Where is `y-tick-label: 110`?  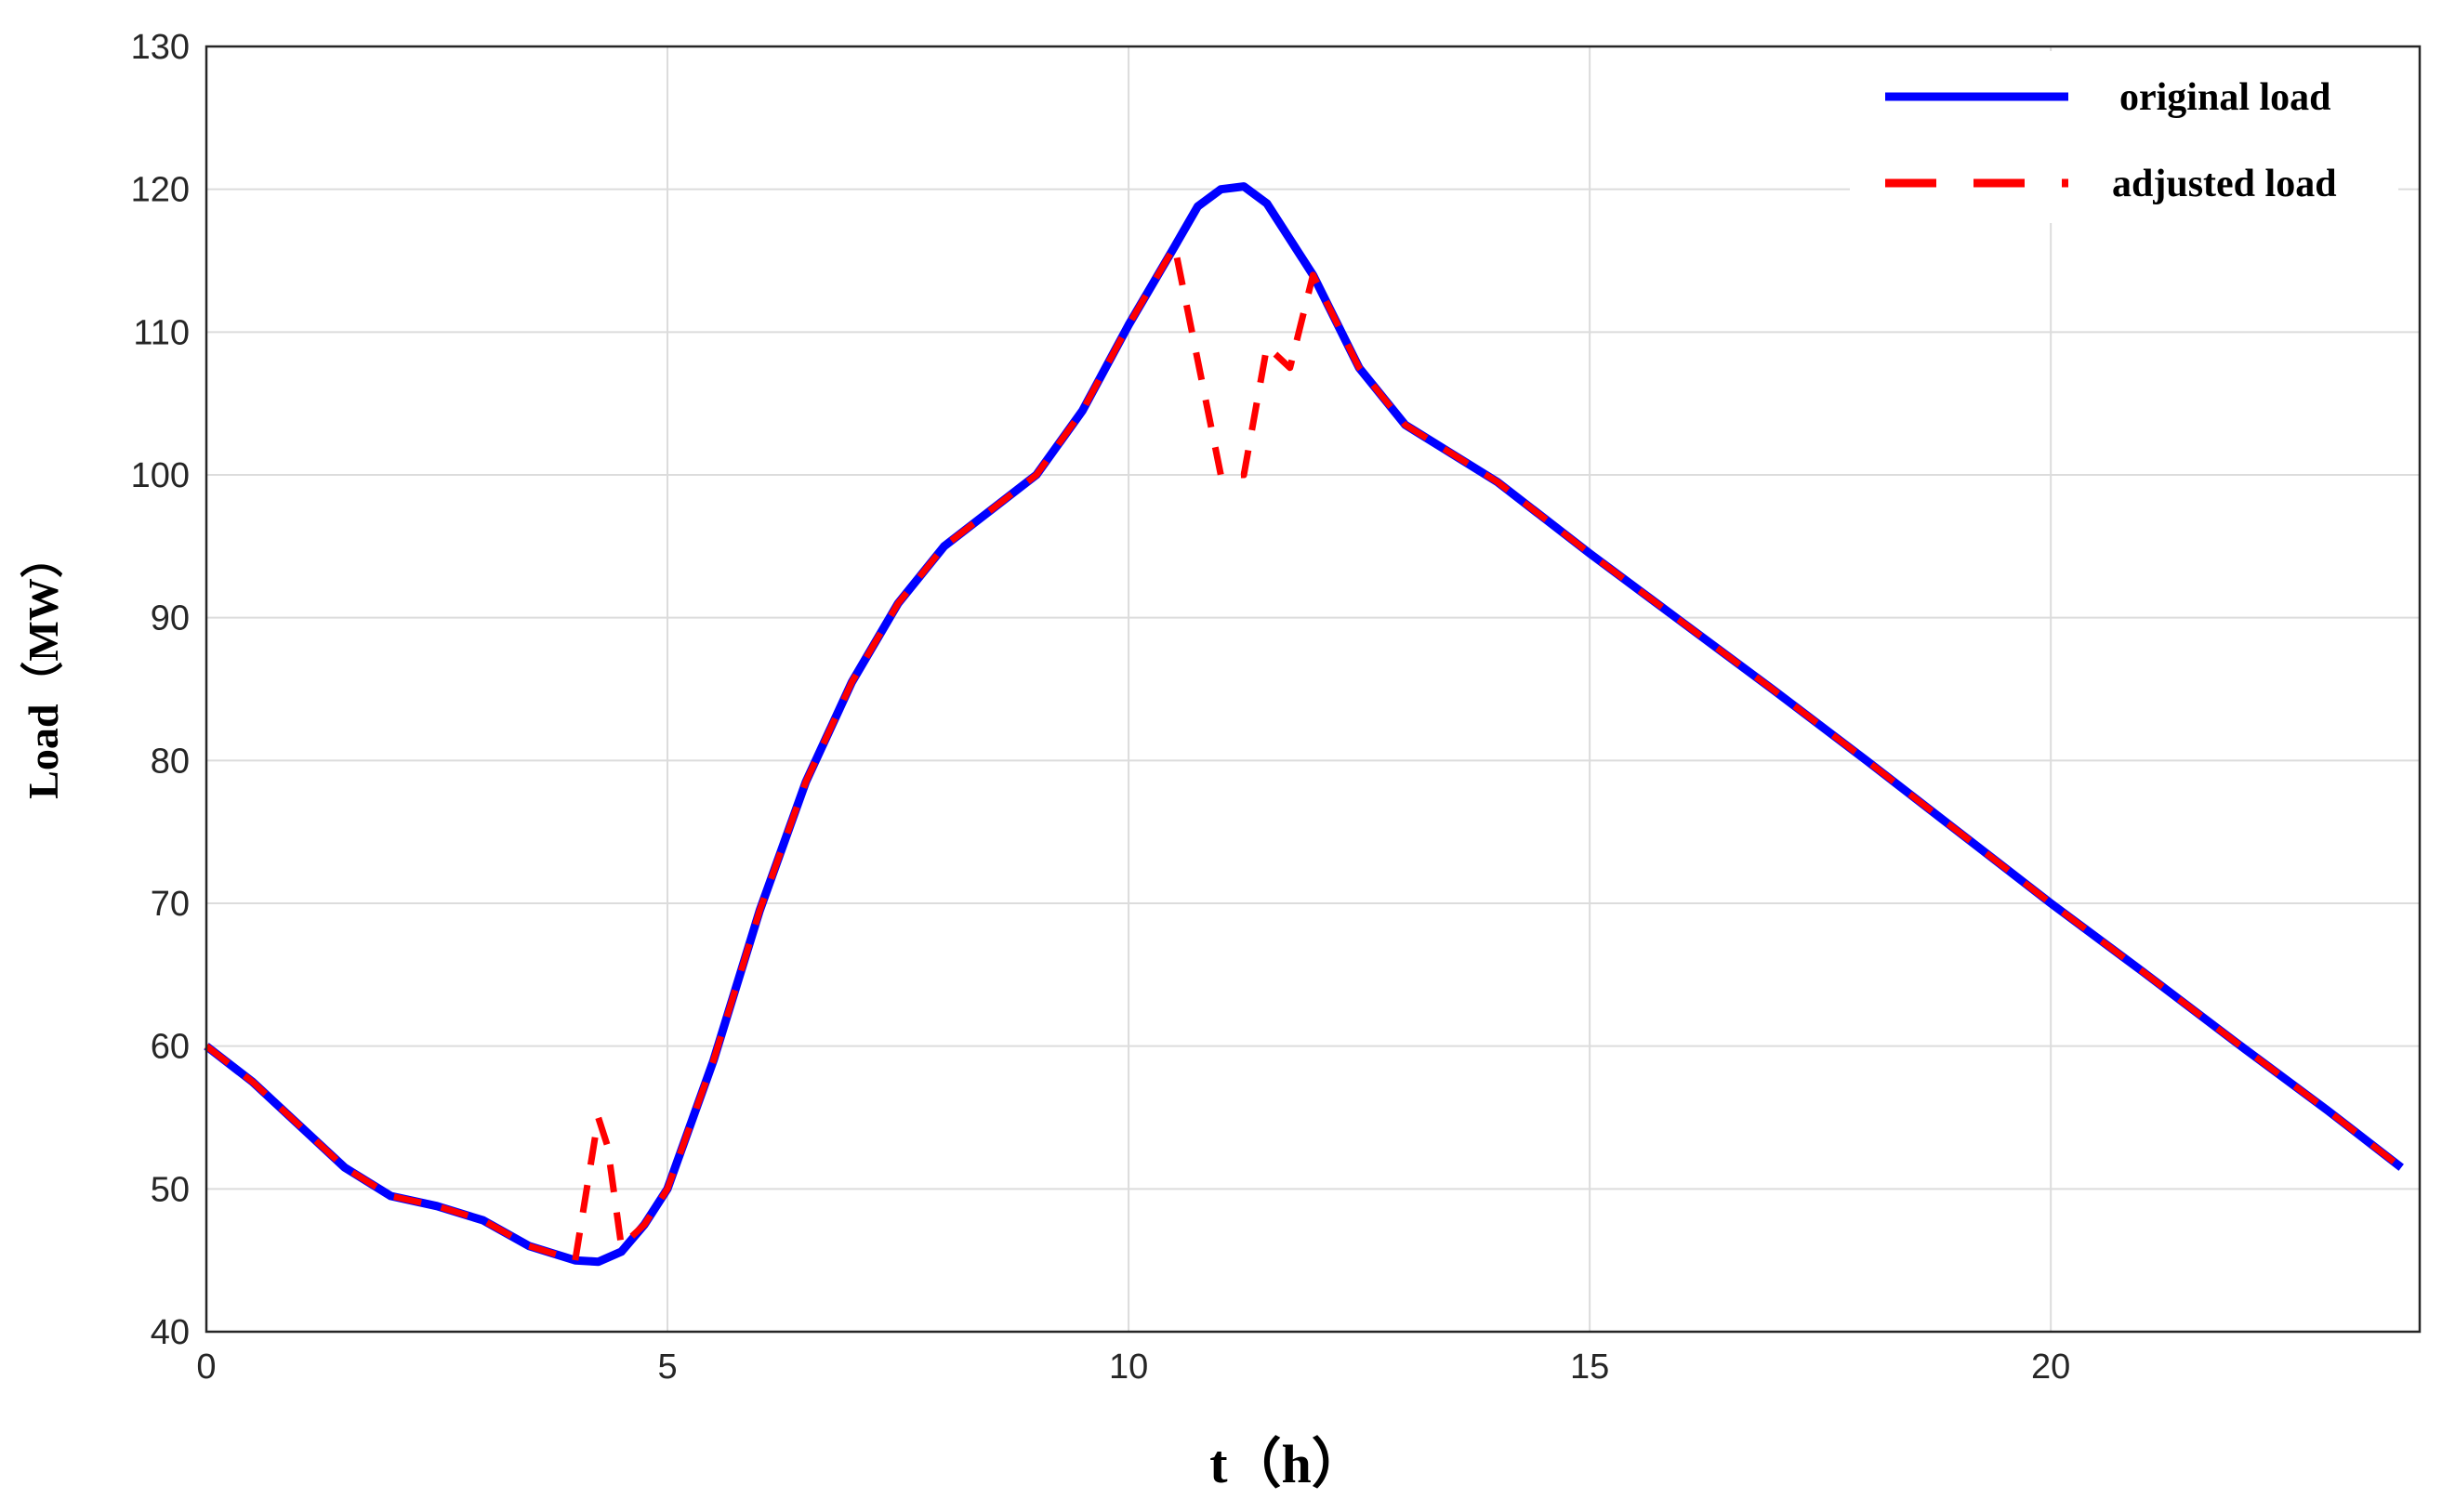
y-tick-label: 110 is located at coordinates (161, 333).